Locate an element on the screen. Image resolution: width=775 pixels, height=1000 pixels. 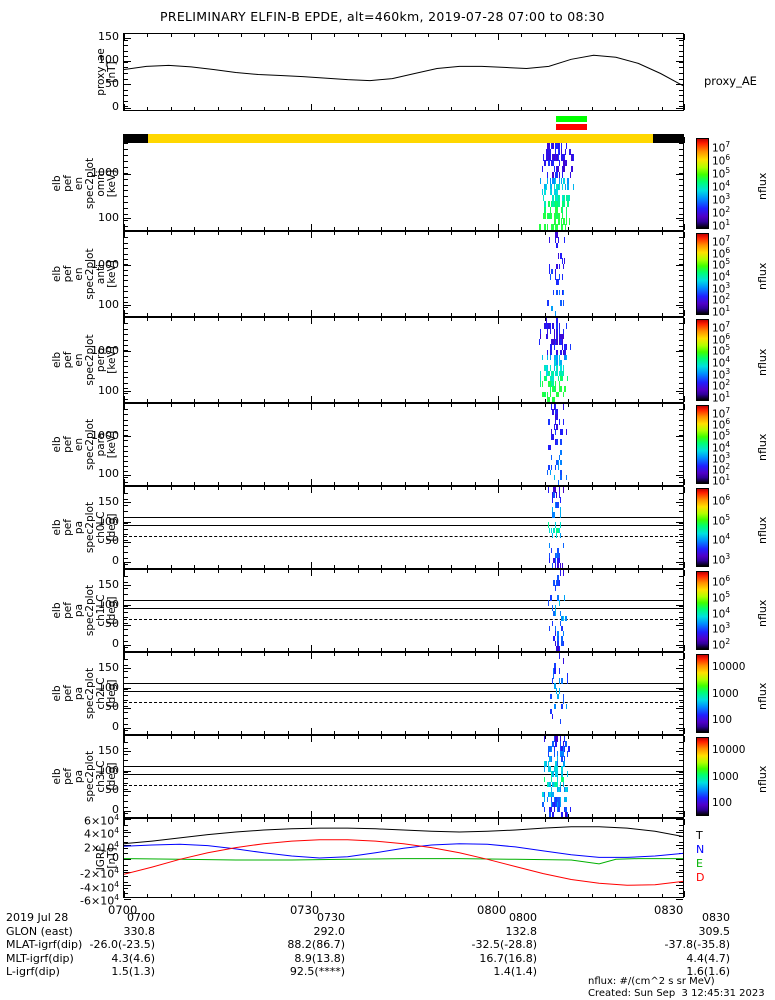
series-N is located at coordinates (403, 851).